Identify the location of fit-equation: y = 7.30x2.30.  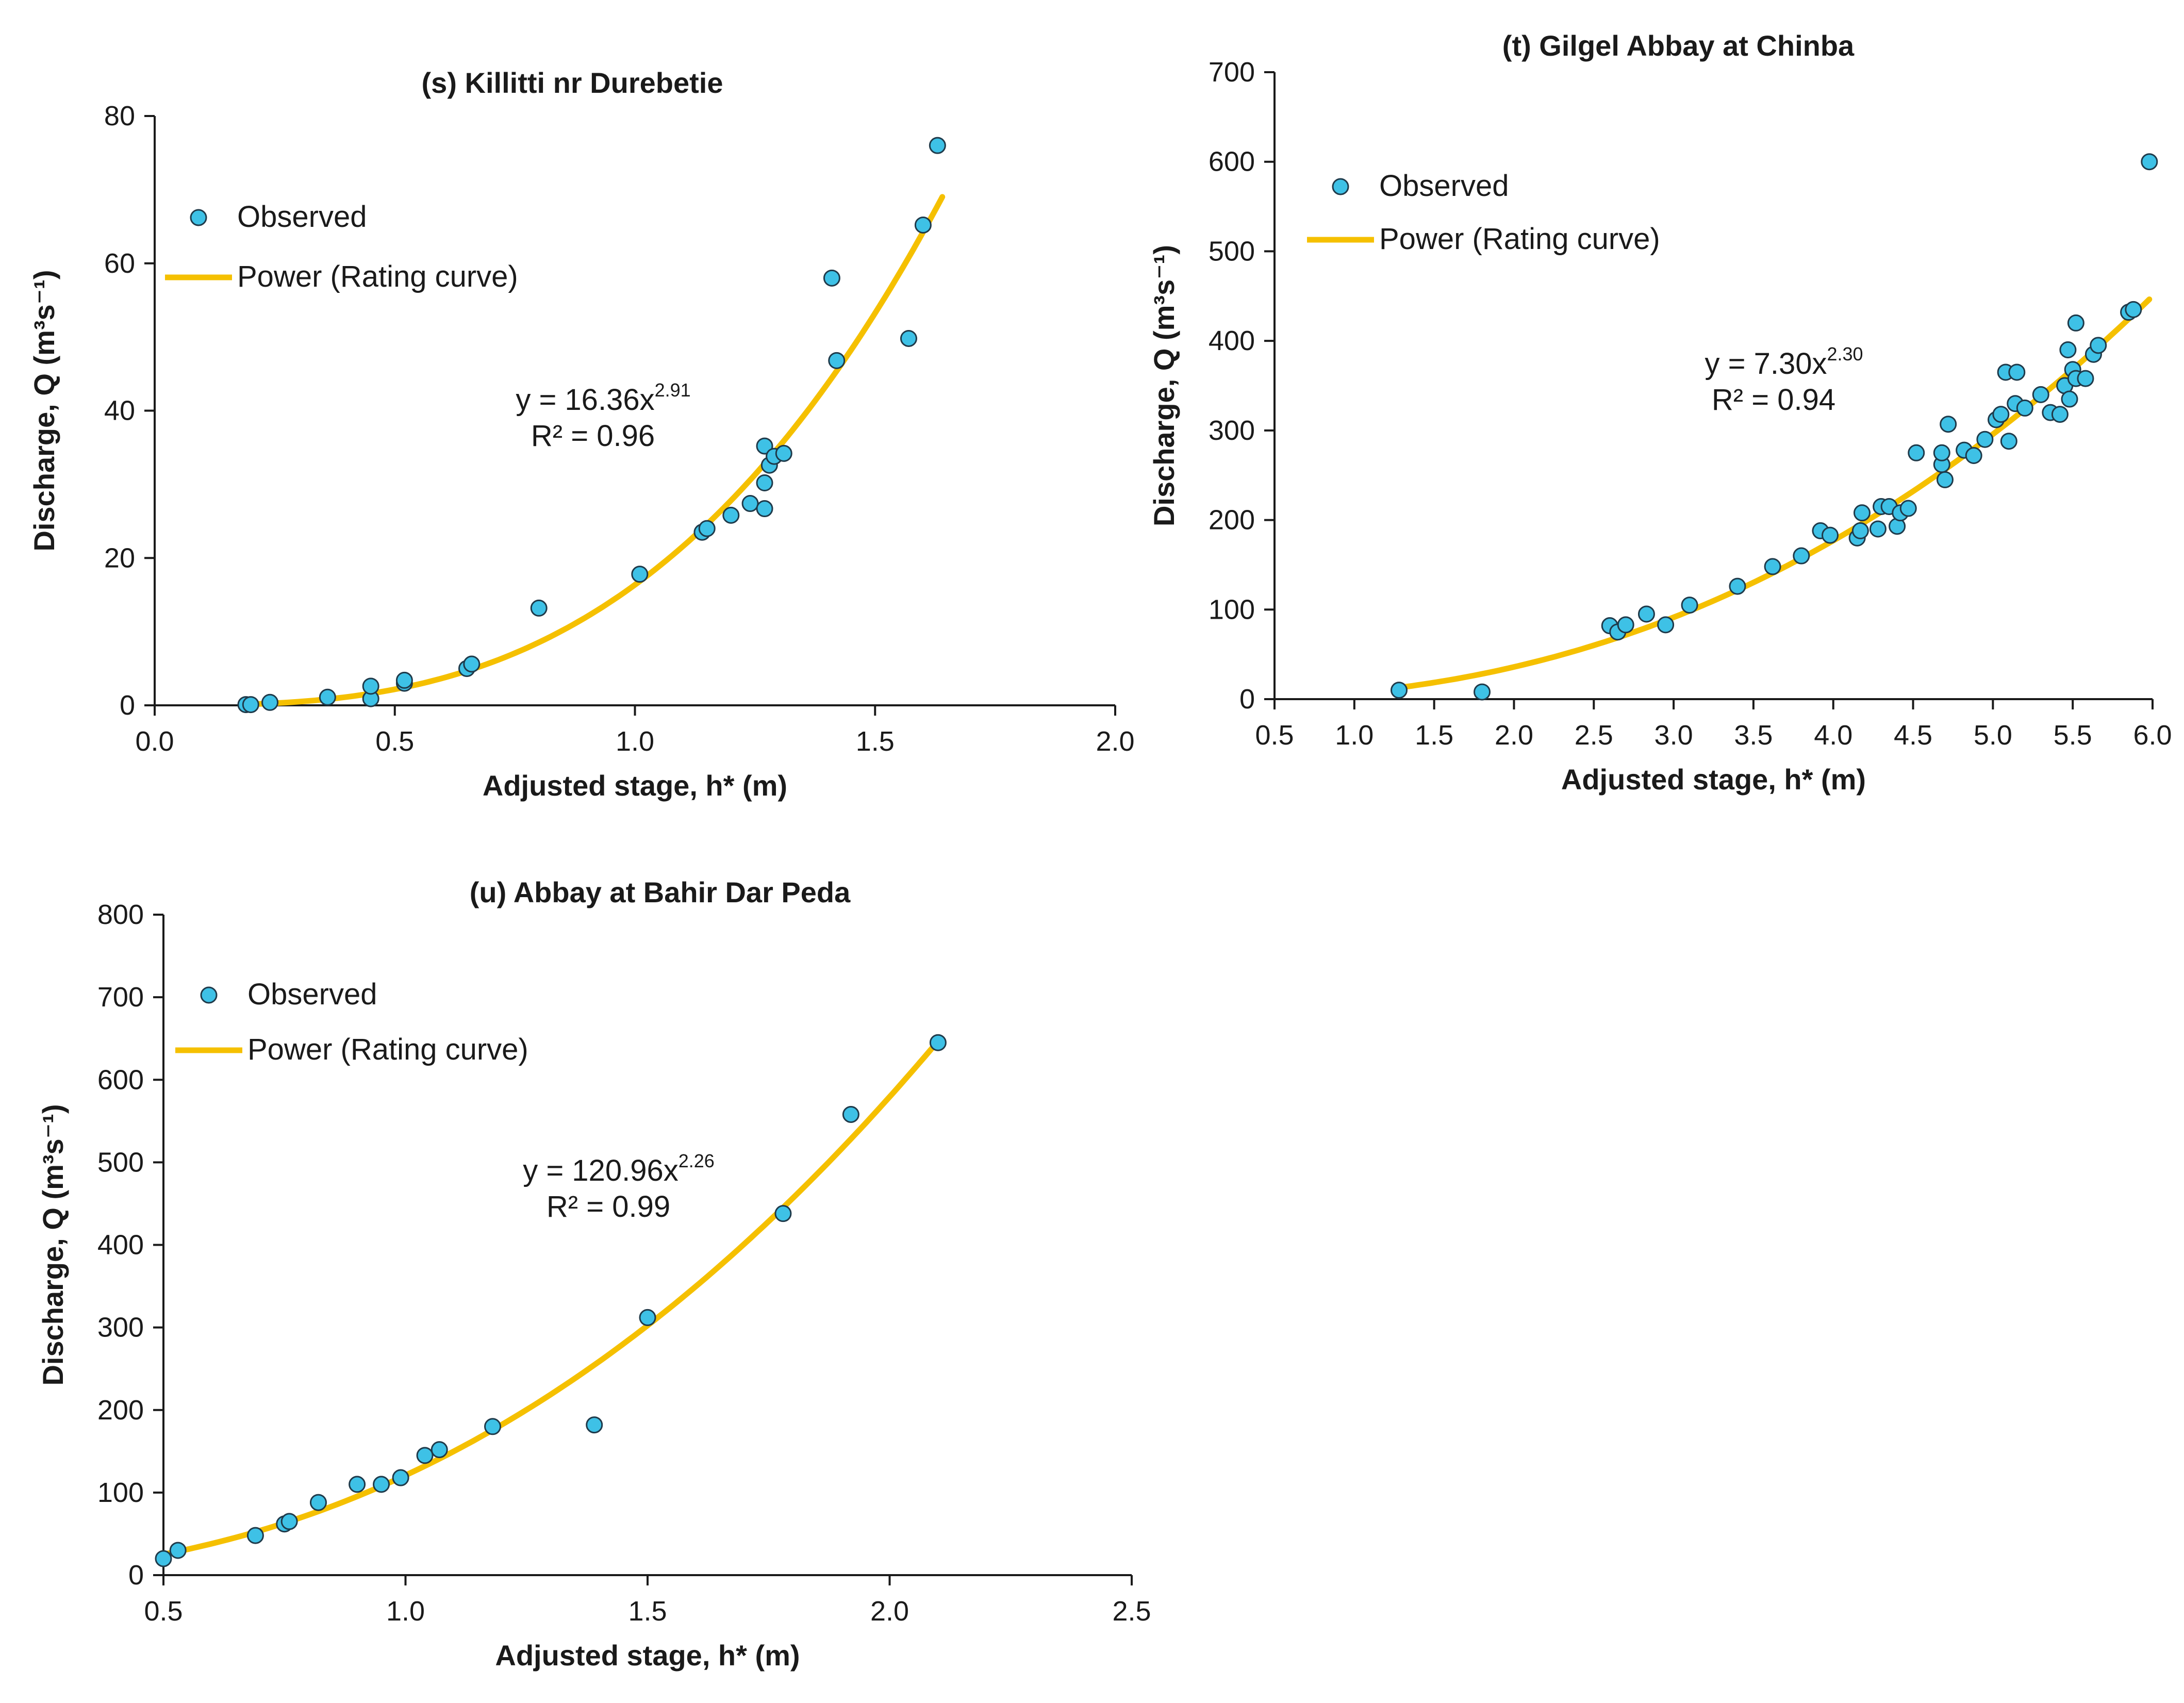
(1784, 362).